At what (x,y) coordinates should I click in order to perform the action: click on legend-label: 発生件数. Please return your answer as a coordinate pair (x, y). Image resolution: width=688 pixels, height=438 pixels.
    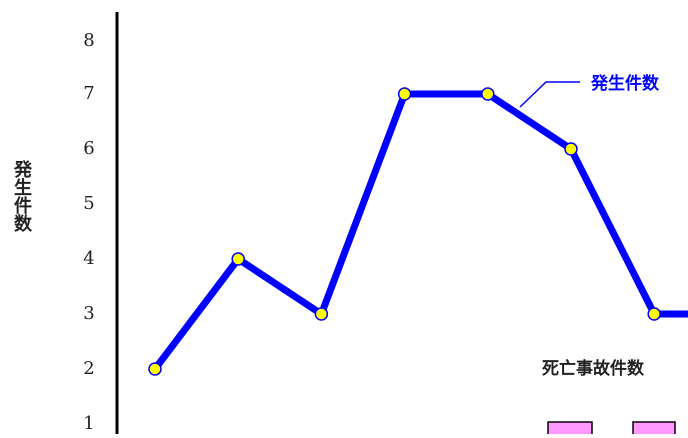
    Looking at the image, I should click on (625, 83).